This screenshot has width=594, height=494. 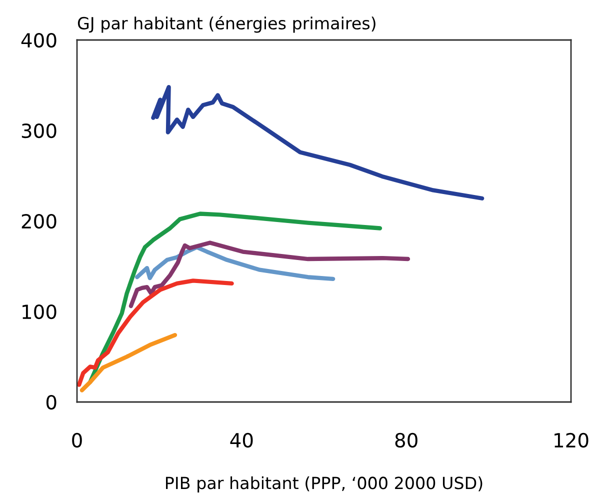 What do you see at coordinates (38, 40) in the screenshot?
I see `y-tick-label: 400` at bounding box center [38, 40].